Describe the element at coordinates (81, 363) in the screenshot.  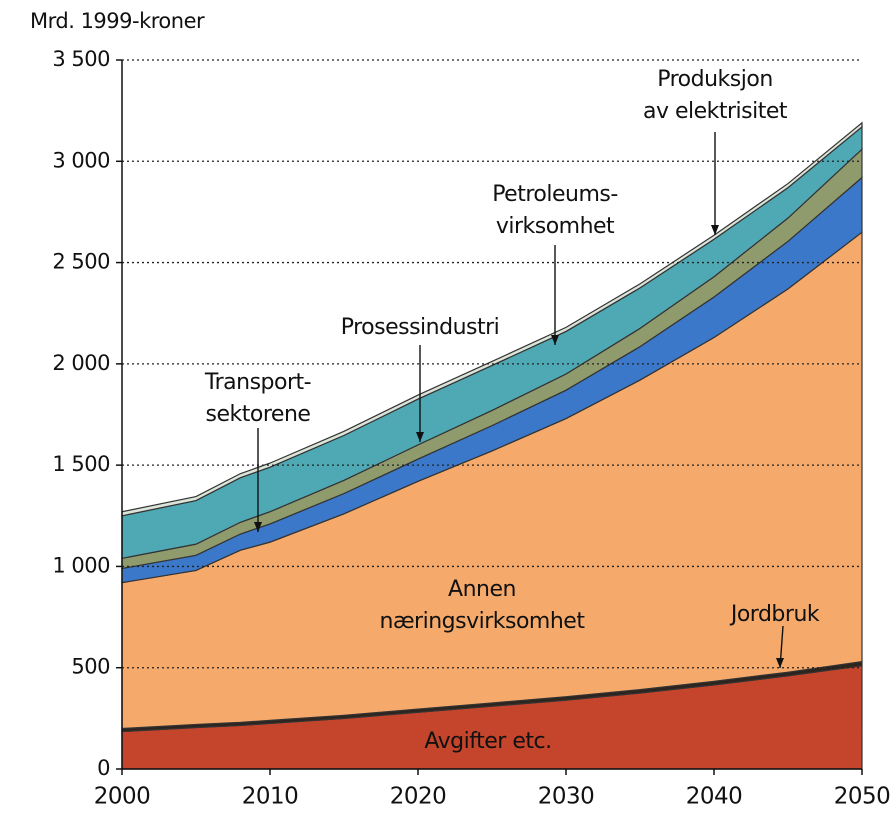
I see `y-tick-label: 2 000` at that location.